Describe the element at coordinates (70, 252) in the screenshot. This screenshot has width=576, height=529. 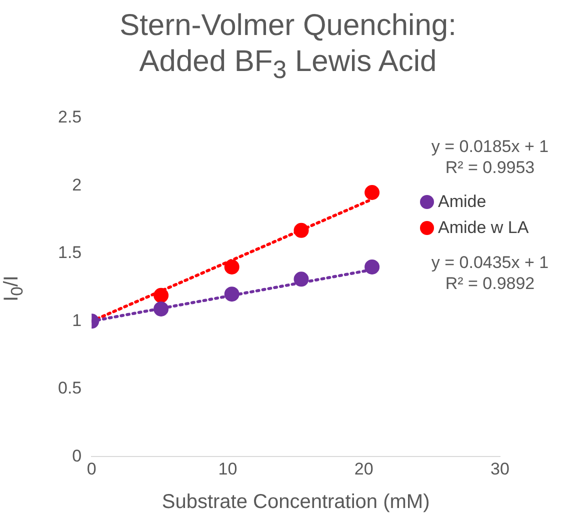
I see `y-tick-label: 1.5` at that location.